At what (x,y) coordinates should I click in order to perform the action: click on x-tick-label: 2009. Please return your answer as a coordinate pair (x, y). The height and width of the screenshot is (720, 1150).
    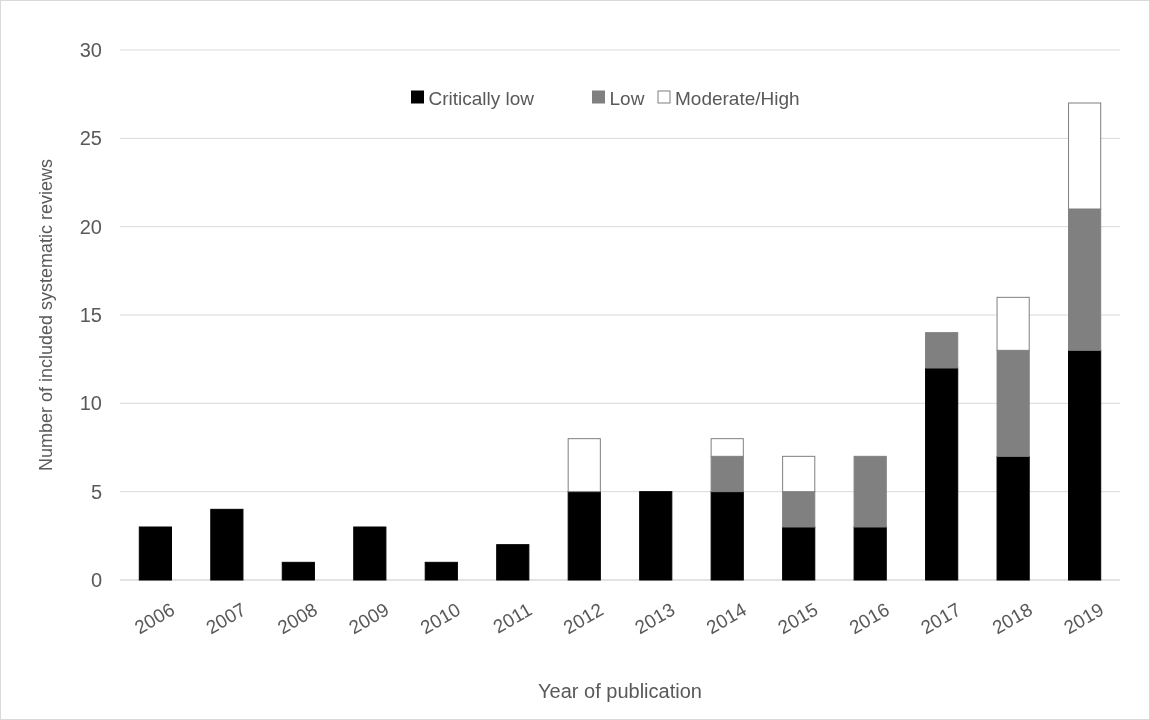
    Looking at the image, I should click on (369, 618).